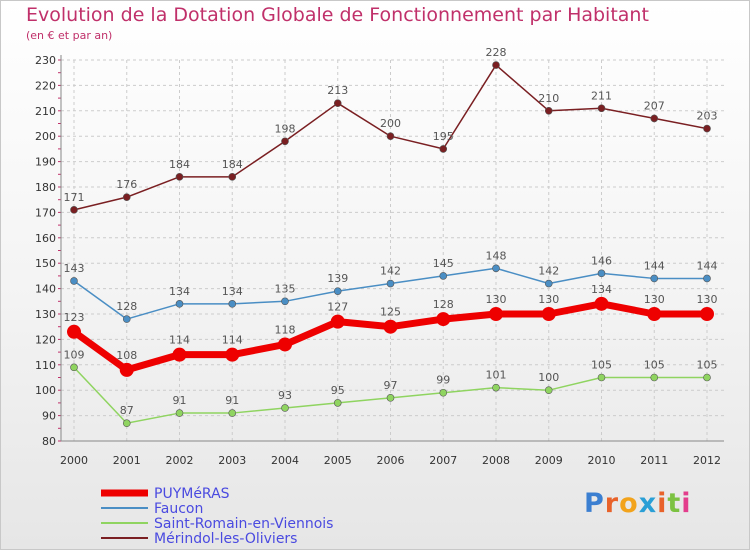 The image size is (750, 550). I want to click on y-tick-label: 180, so click(45, 187).